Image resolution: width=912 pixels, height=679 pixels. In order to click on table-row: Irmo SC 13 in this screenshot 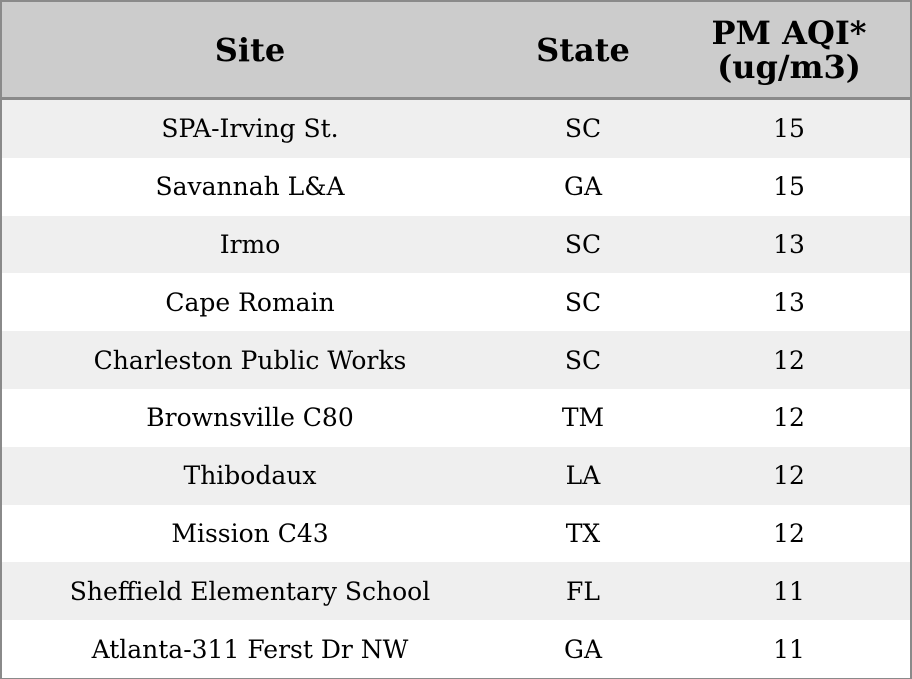, I will do `click(456, 244)`.